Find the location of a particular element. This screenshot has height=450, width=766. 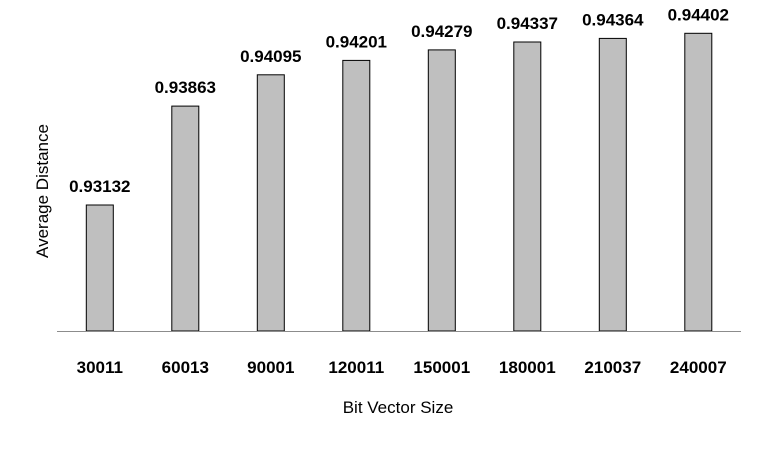

y-axis-title: Average Distance is located at coordinates (42, 191).